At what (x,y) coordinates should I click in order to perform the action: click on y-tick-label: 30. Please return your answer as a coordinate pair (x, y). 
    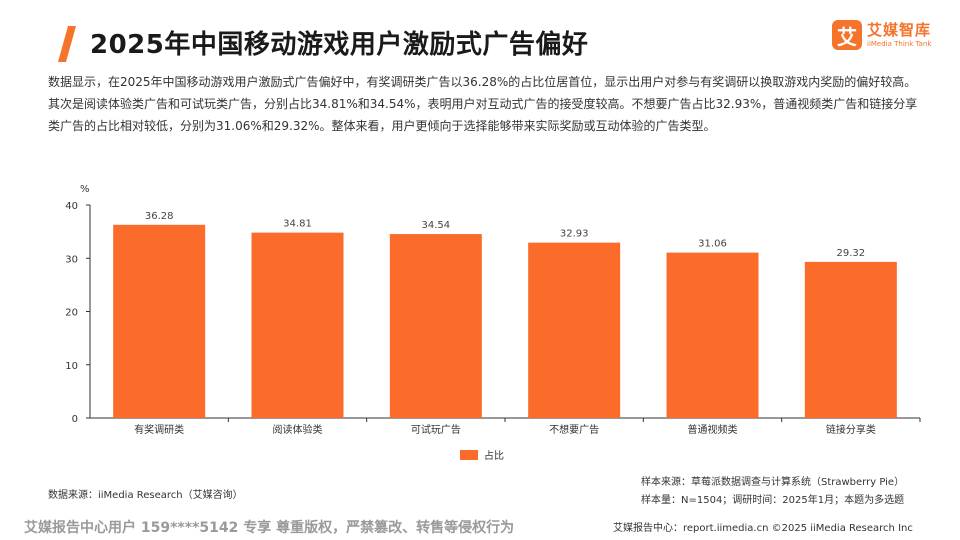
    Looking at the image, I should click on (71, 259).